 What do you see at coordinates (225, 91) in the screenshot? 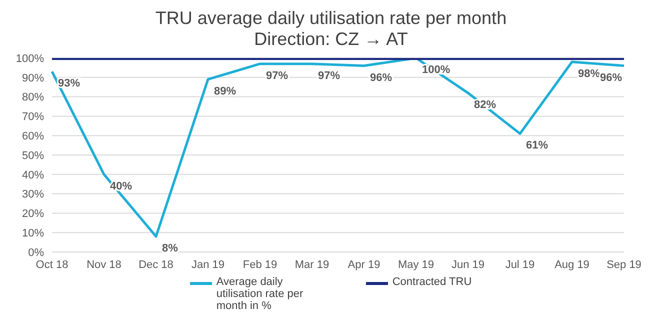
I see `data-label: 89%` at bounding box center [225, 91].